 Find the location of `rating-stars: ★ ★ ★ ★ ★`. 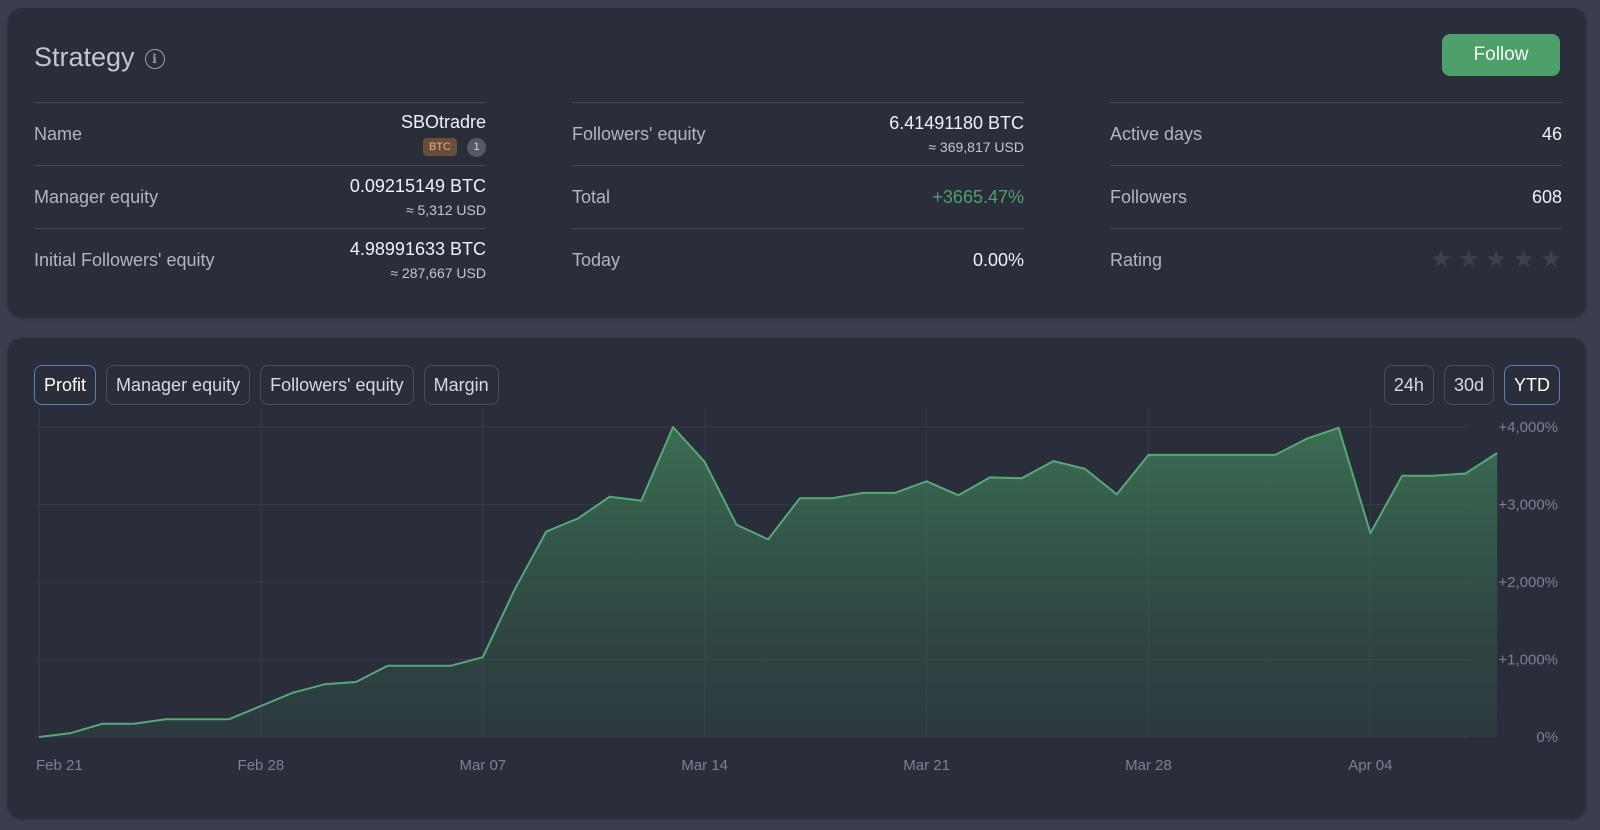

rating-stars: ★ ★ ★ ★ ★ is located at coordinates (1496, 260).